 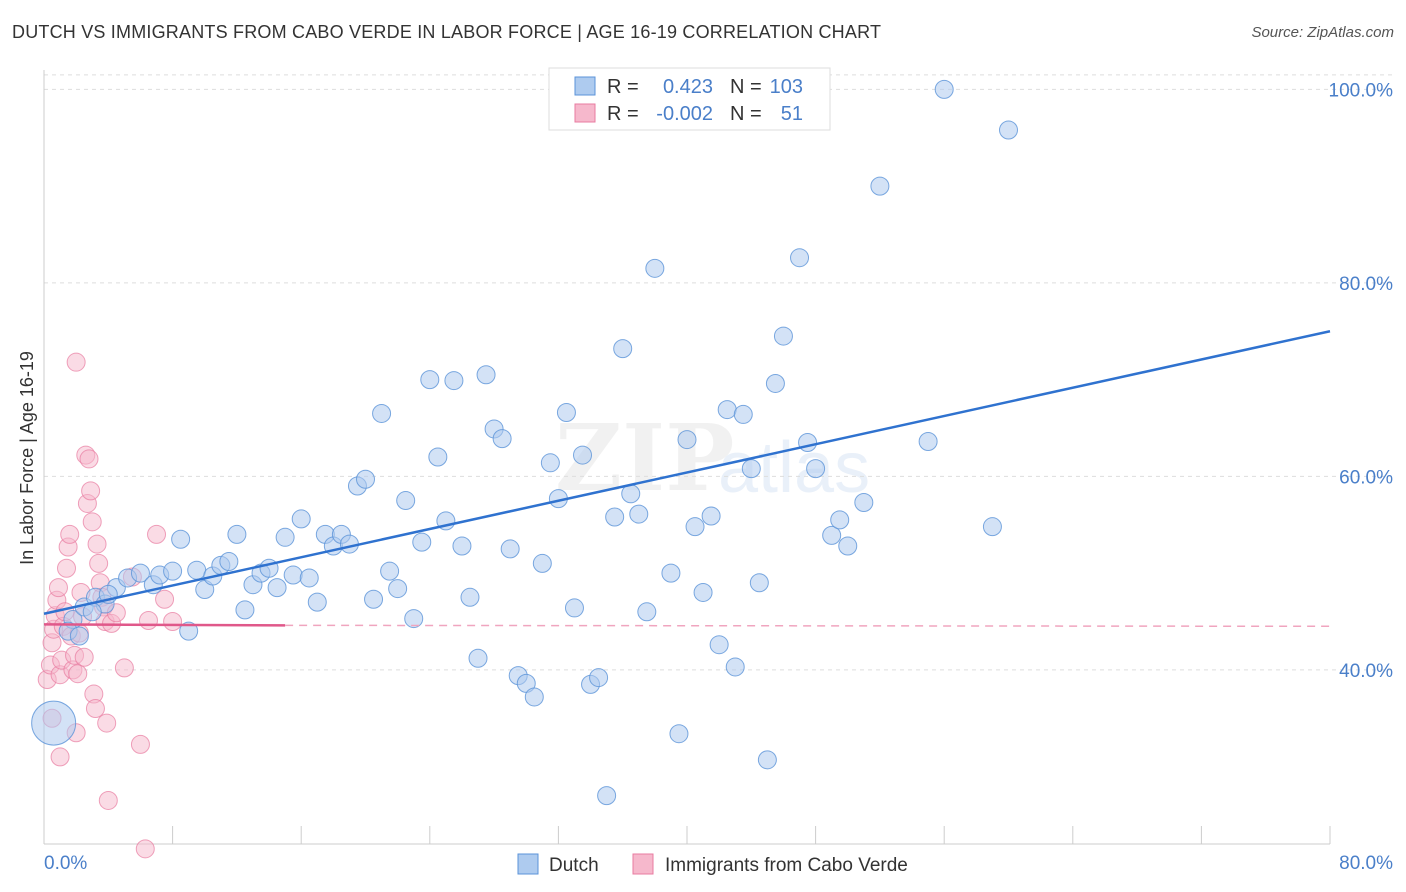 What do you see at coordinates (574, 865) in the screenshot?
I see `legend-dutch-label: Dutch` at bounding box center [574, 865].